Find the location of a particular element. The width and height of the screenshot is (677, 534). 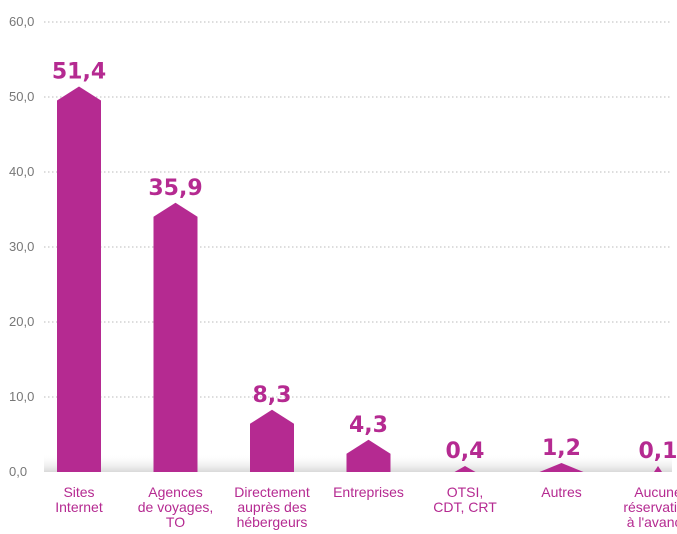

category-label-line: Agences is located at coordinates (175, 492).